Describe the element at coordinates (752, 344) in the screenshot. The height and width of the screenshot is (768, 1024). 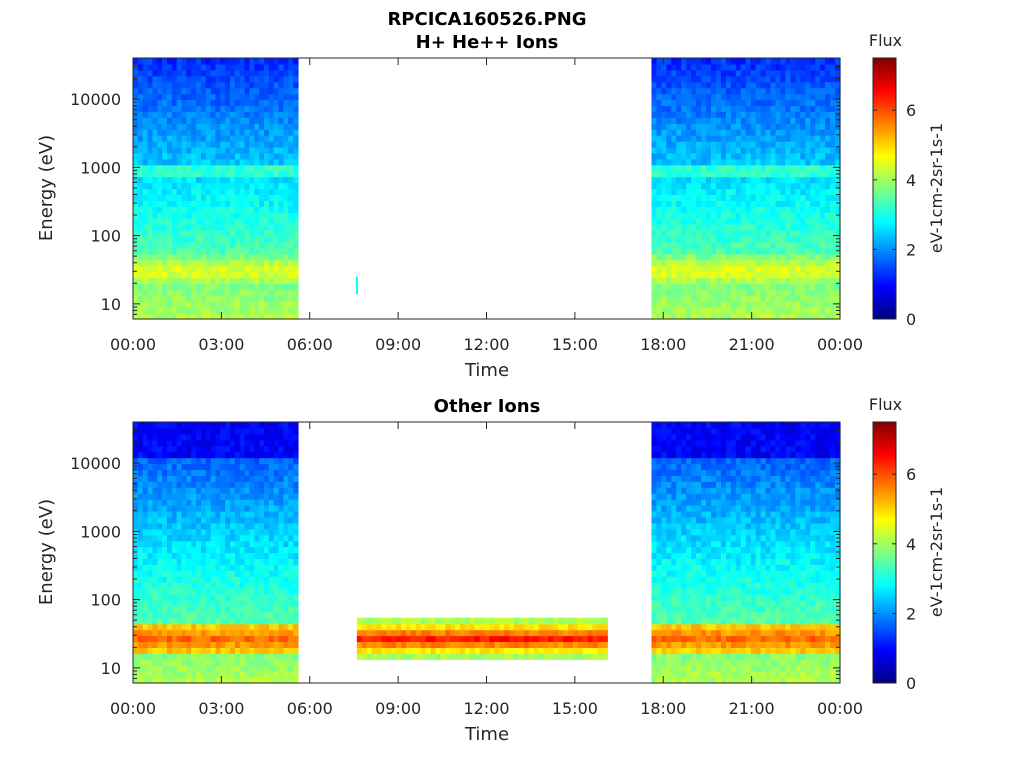
I see `x-tick-label: 21:00` at that location.